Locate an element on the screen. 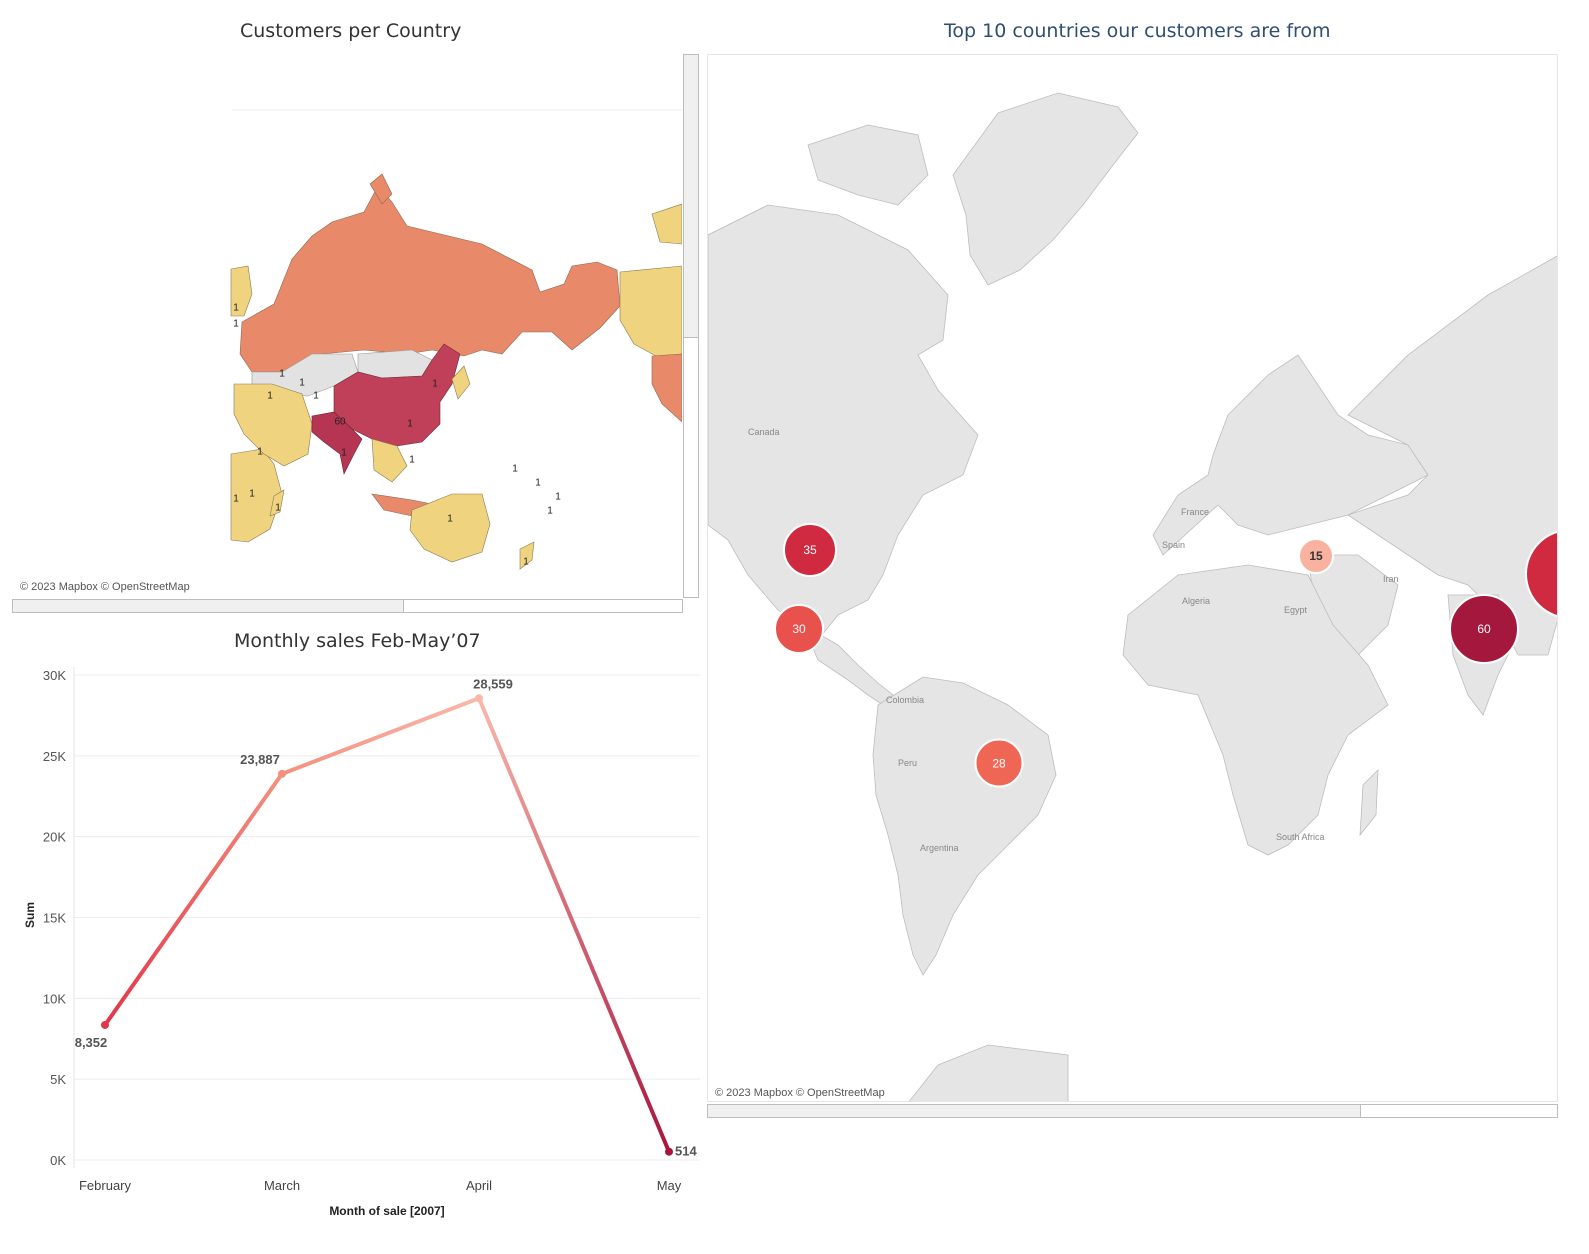  australia-shape is located at coordinates (450, 528).